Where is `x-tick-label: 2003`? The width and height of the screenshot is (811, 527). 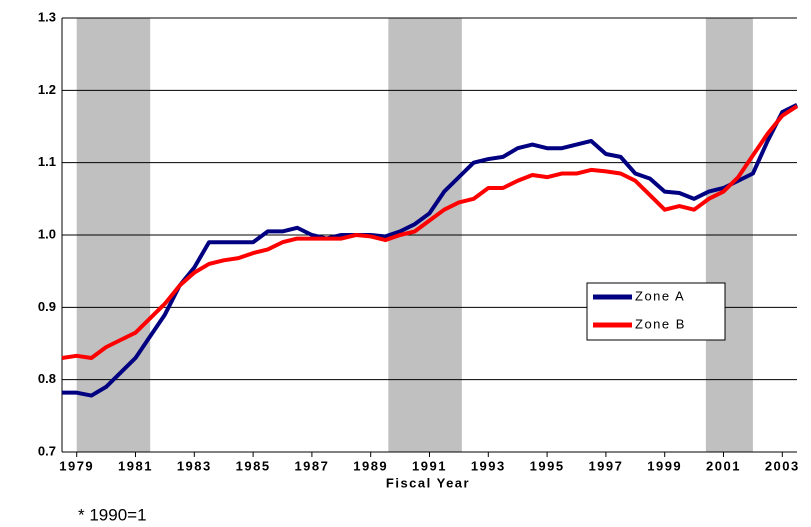 x-tick-label: 2003 is located at coordinates (782, 465).